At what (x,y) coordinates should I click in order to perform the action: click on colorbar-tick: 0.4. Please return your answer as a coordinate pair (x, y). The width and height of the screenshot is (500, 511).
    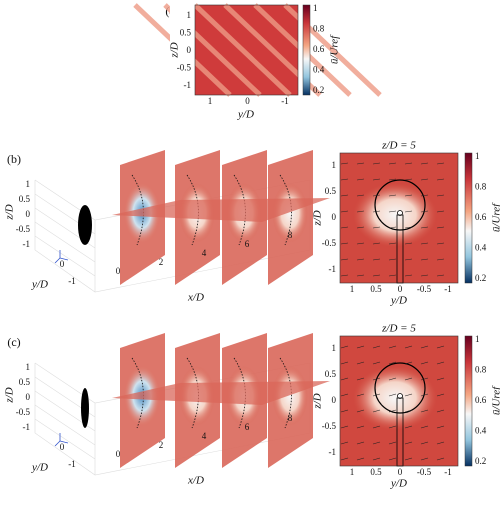
    Looking at the image, I should click on (481, 431).